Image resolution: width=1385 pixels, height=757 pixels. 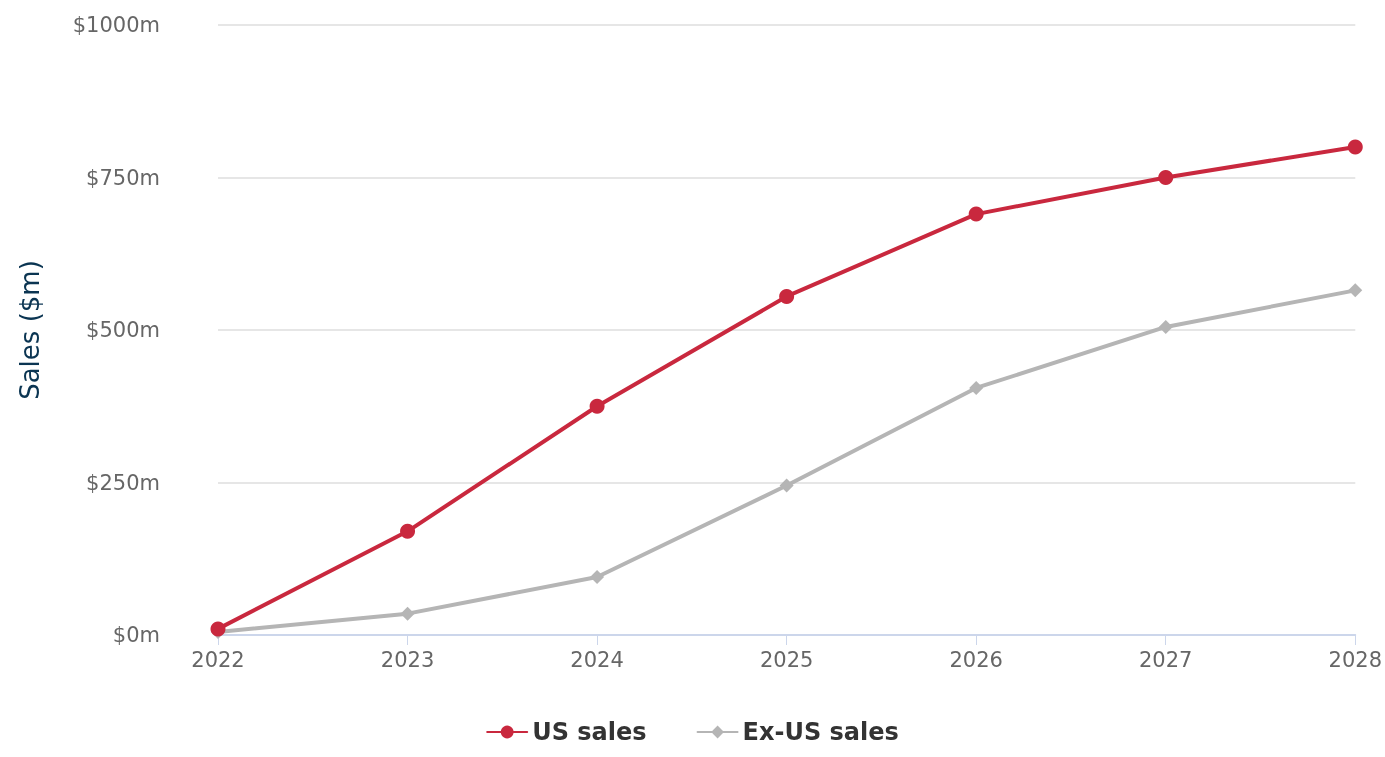 What do you see at coordinates (136, 635) in the screenshot?
I see `y-tick-label: $0m` at bounding box center [136, 635].